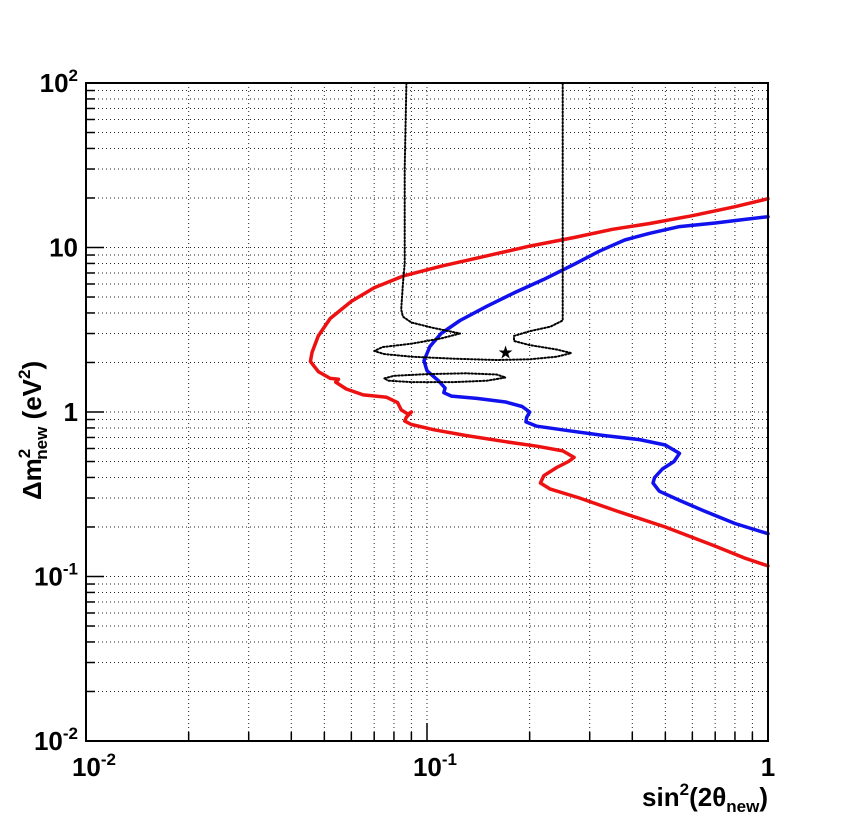 The width and height of the screenshot is (854, 823). What do you see at coordinates (33, 430) in the screenshot?
I see `y-axis-title: Δm2new (eV2)` at bounding box center [33, 430].